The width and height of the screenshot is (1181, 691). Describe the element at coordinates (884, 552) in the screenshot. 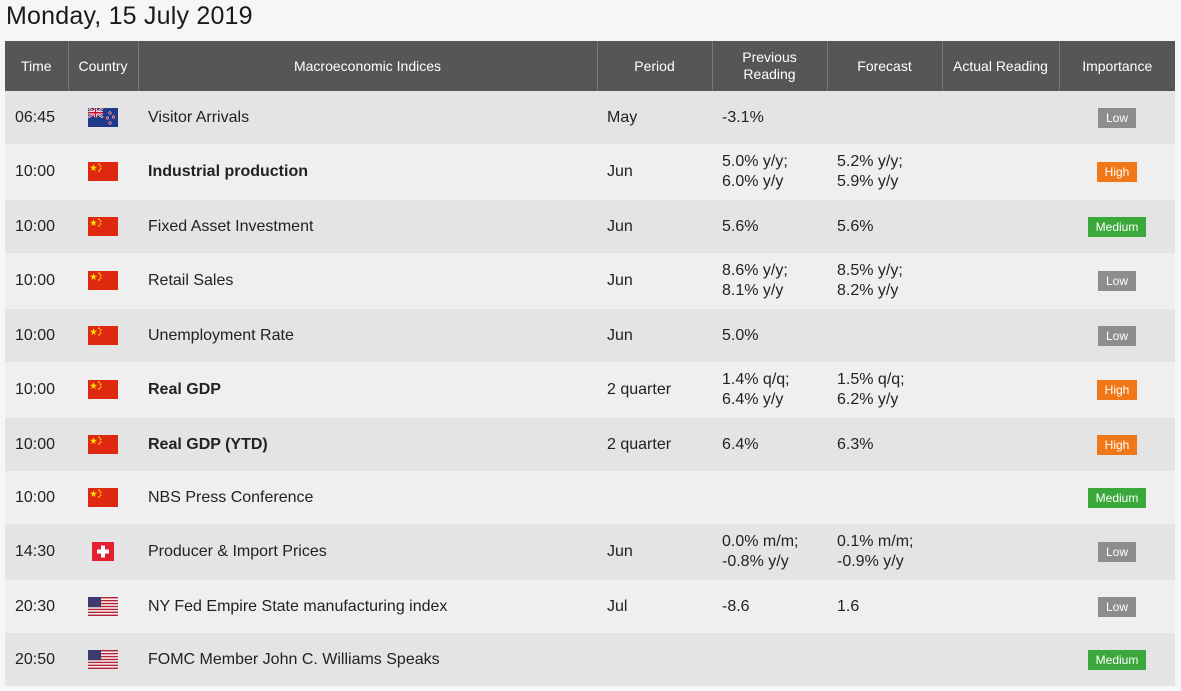

I see `forecast-cell: 0.1% m/m; -0.9% y/y` at that location.